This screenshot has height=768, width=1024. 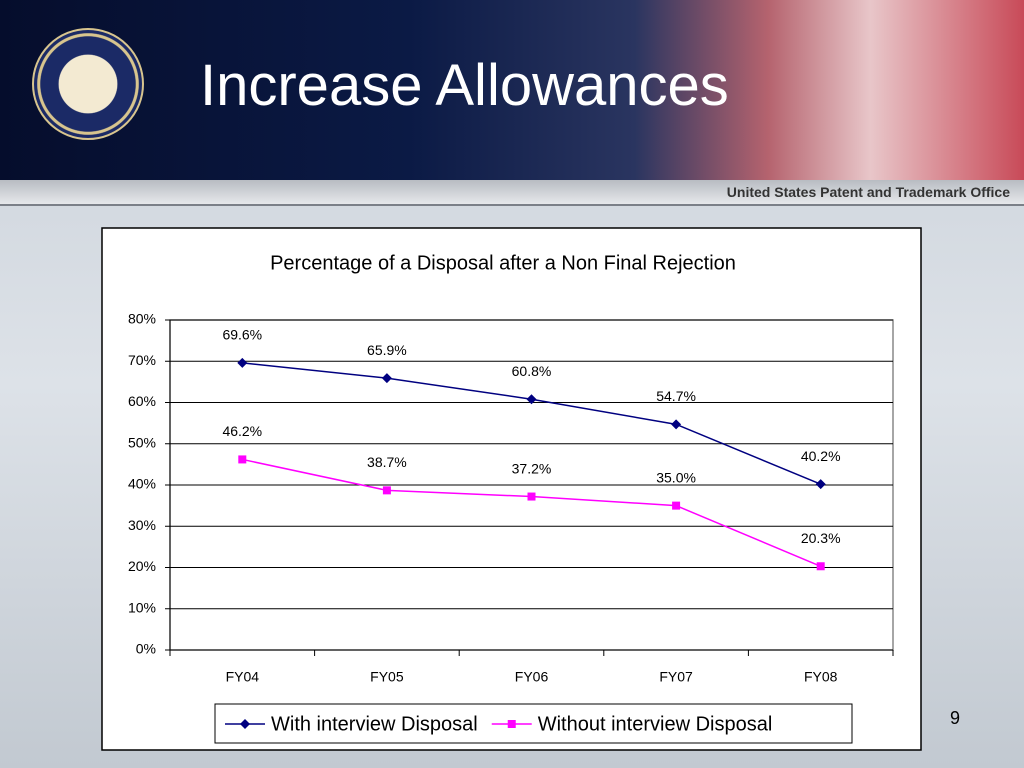 I want to click on data-label: 35.0%, so click(x=676, y=477).